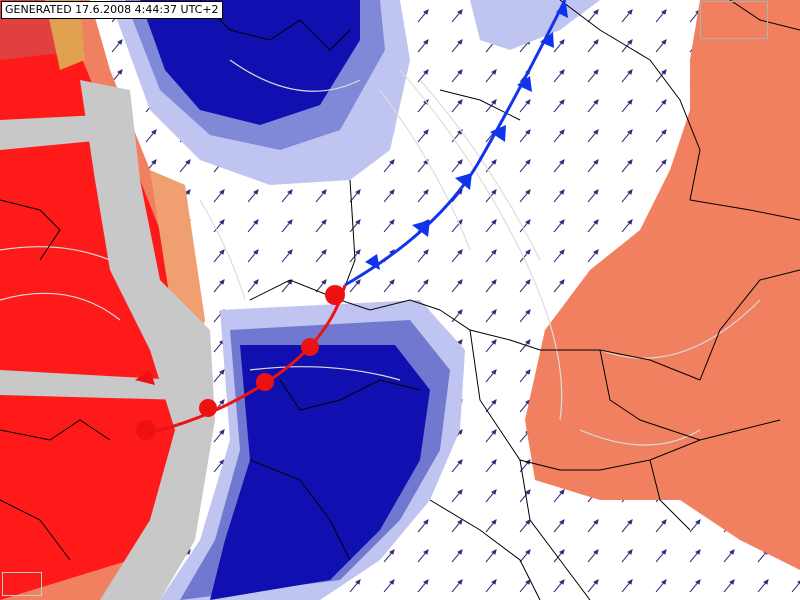  I want to click on cold-air-region-north, so click(260, 92).